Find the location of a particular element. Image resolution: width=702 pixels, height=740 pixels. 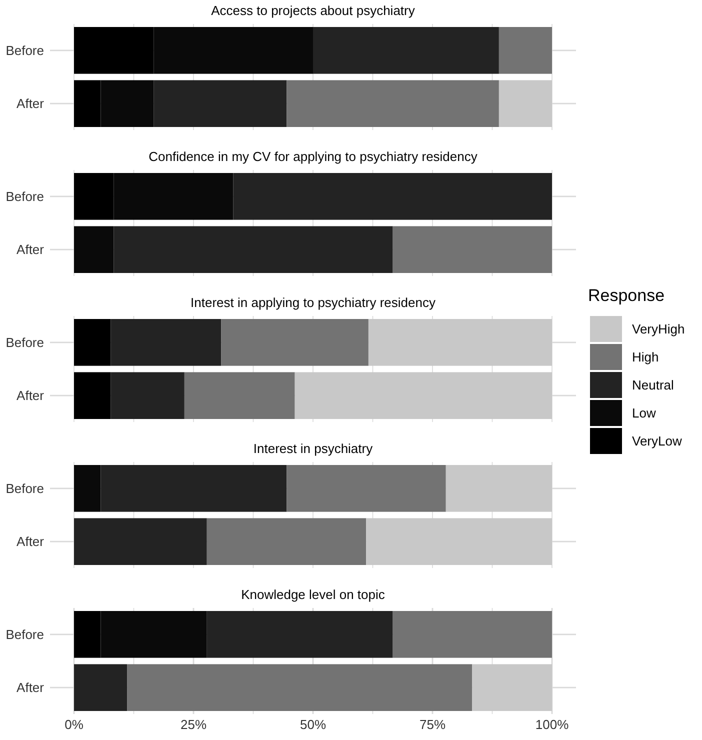

x-tick-label: 25% is located at coordinates (193, 724).